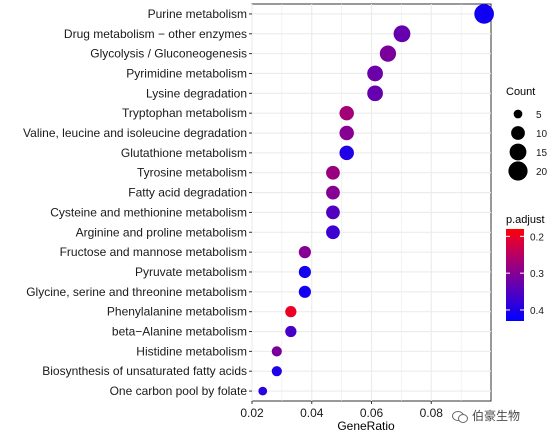 The height and width of the screenshot is (443, 554). What do you see at coordinates (537, 237) in the screenshot?
I see `padjust-legend-label: 0.2` at bounding box center [537, 237].